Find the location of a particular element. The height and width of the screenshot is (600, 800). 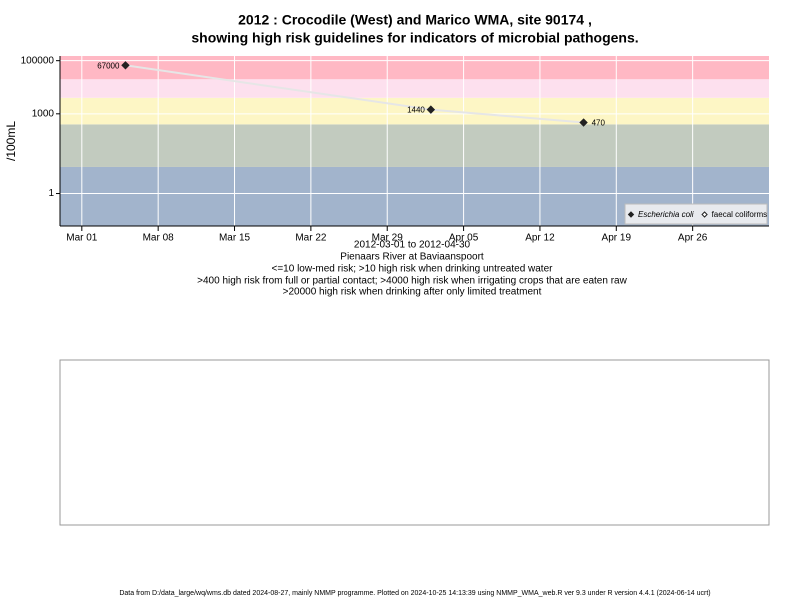

value-label: 1440 is located at coordinates (416, 110).